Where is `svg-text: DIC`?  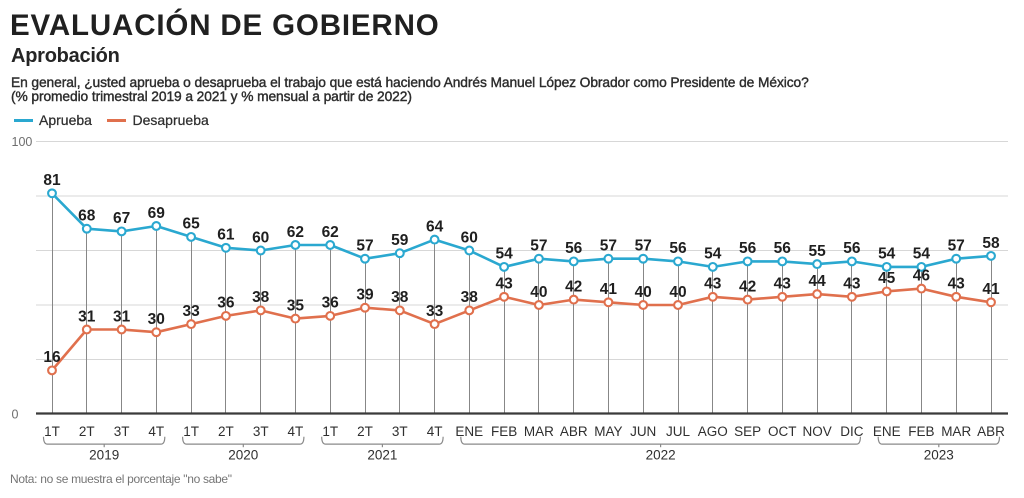
svg-text: DIC is located at coordinates (852, 431).